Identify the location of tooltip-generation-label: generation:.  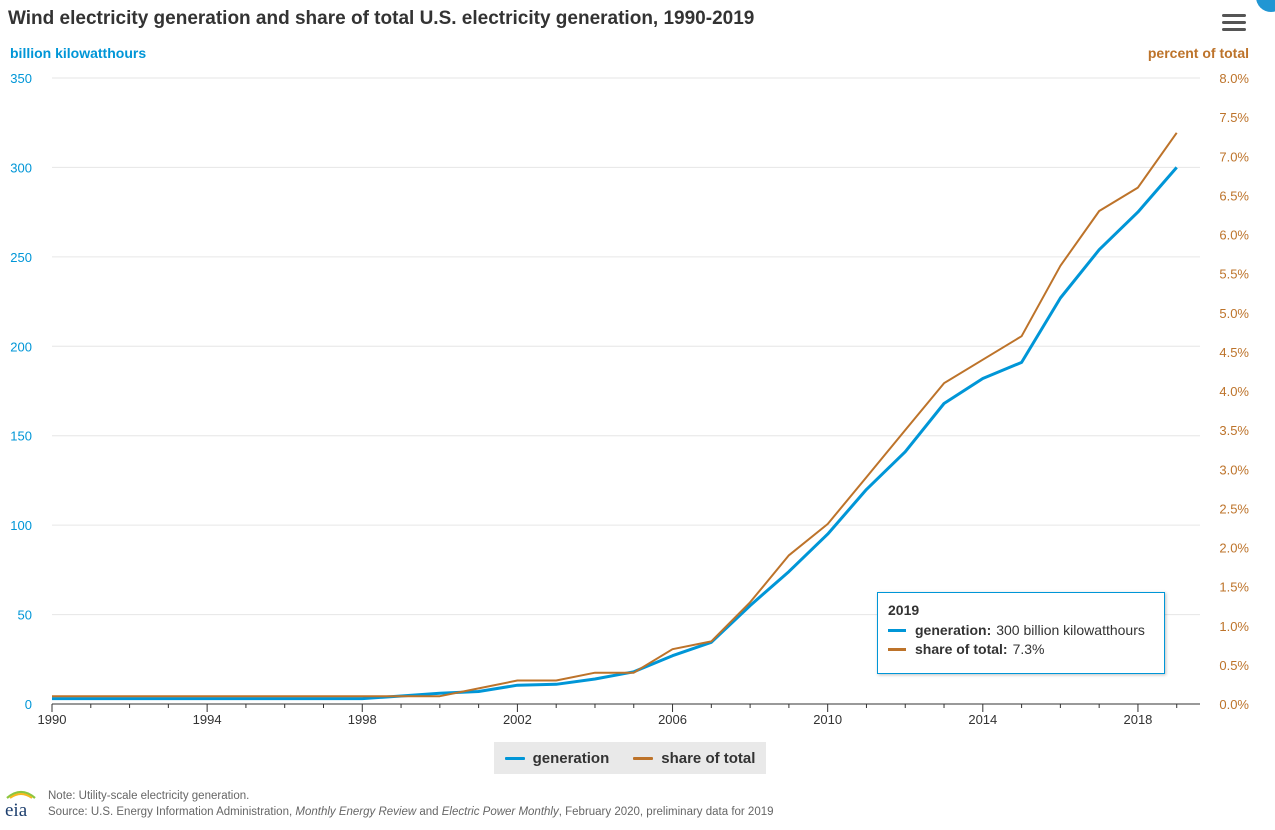
(953, 630).